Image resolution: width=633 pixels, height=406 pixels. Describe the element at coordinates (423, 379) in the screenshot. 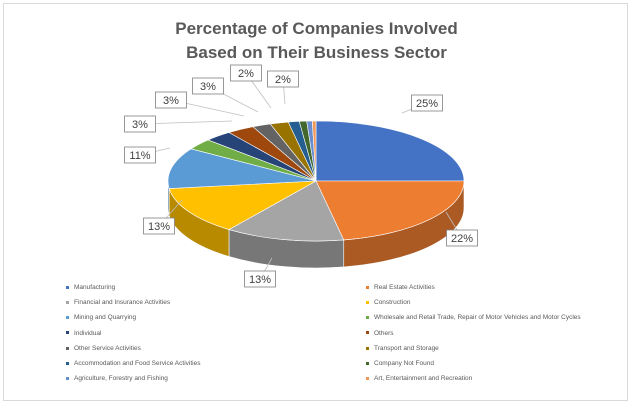

I see `legend-label-13: Art, Entertainment and Recreation` at that location.